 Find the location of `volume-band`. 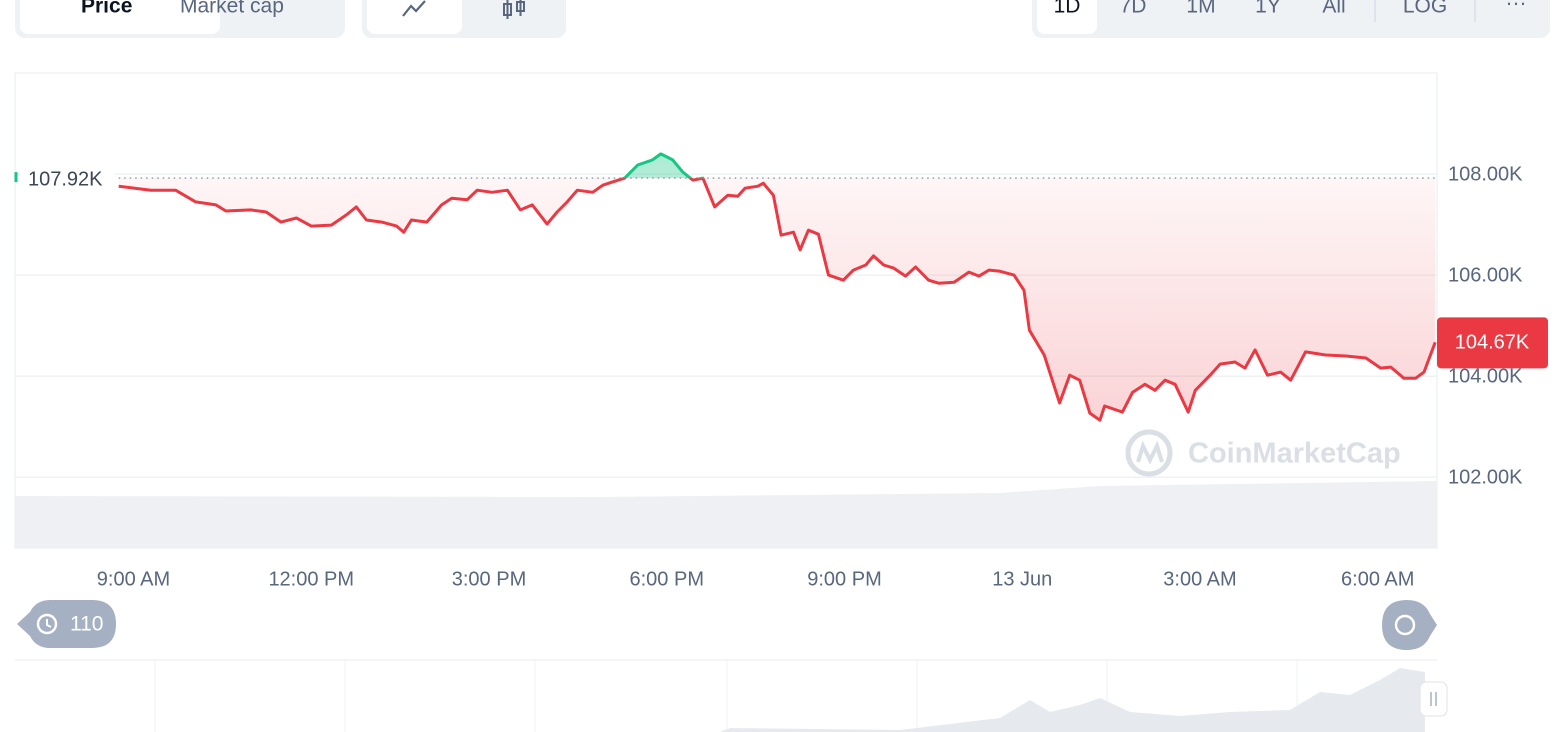

volume-band is located at coordinates (726, 514).